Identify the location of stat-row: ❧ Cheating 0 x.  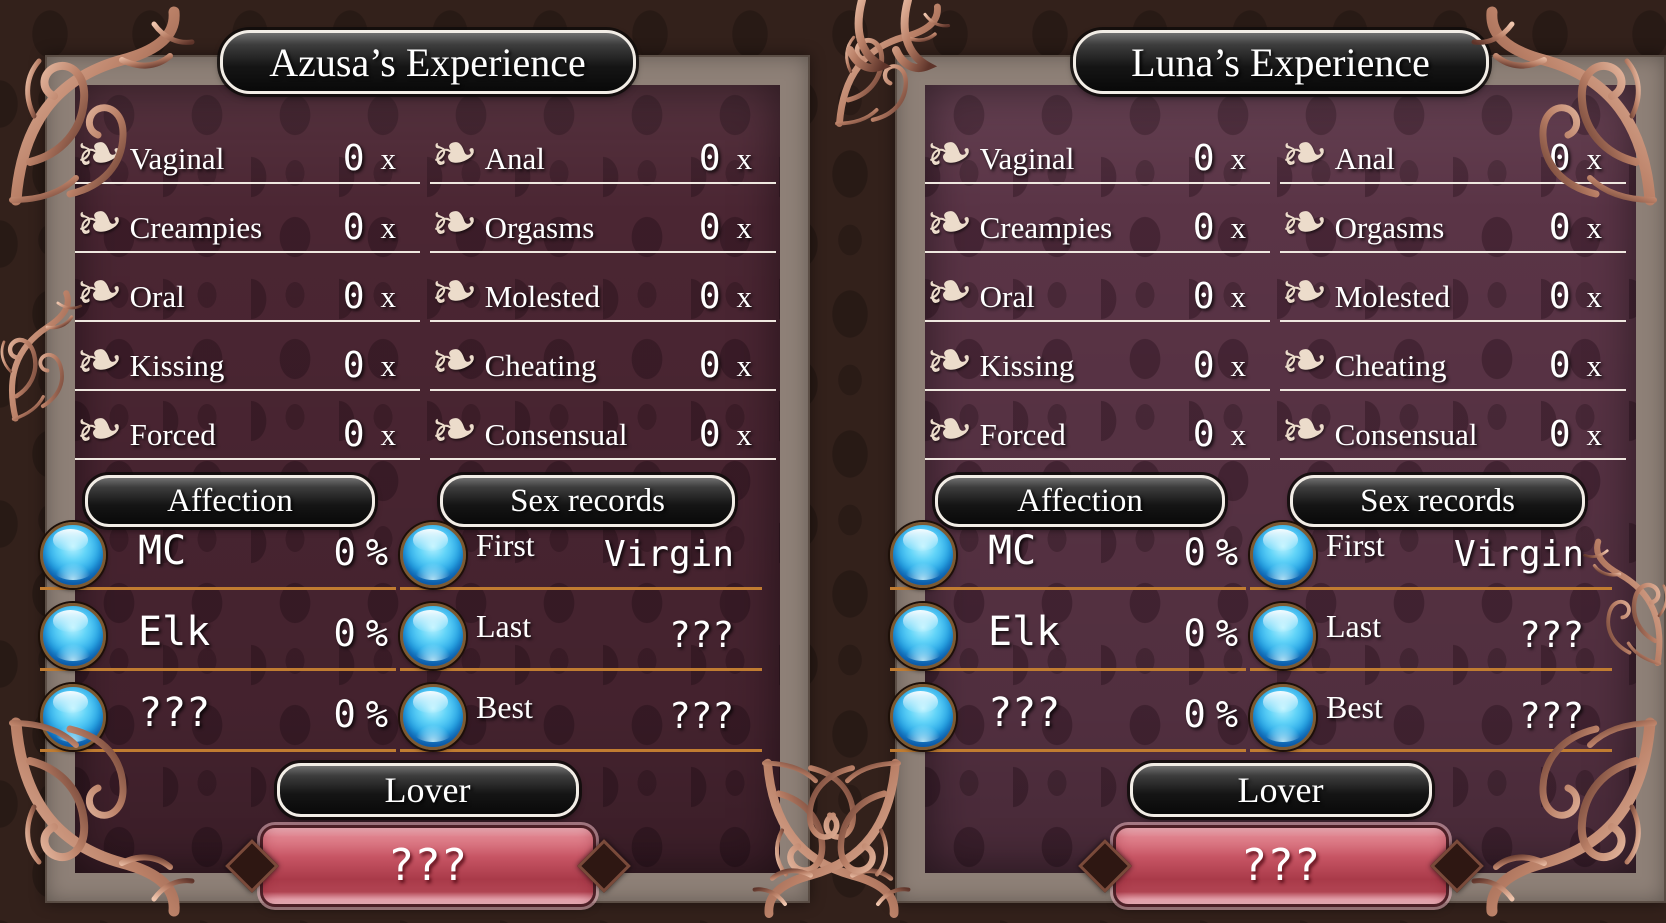
(1450, 360).